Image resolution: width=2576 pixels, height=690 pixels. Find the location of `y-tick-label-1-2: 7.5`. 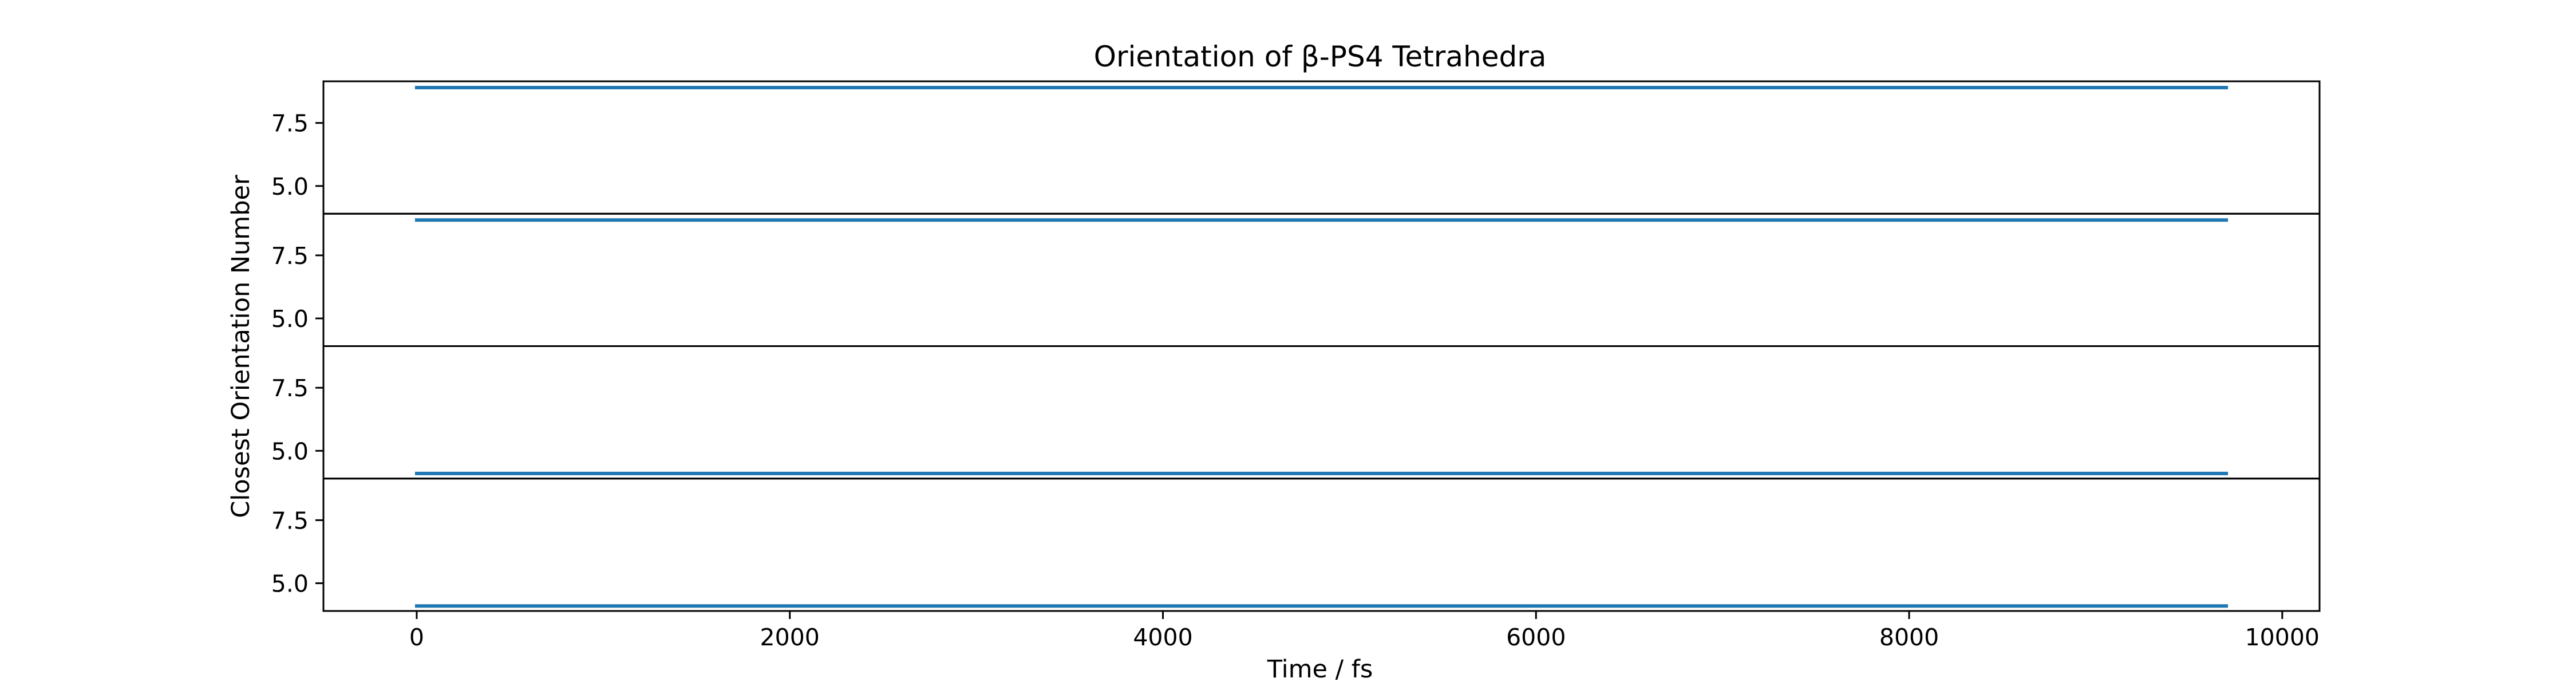

y-tick-label-1-2: 7.5 is located at coordinates (290, 123).